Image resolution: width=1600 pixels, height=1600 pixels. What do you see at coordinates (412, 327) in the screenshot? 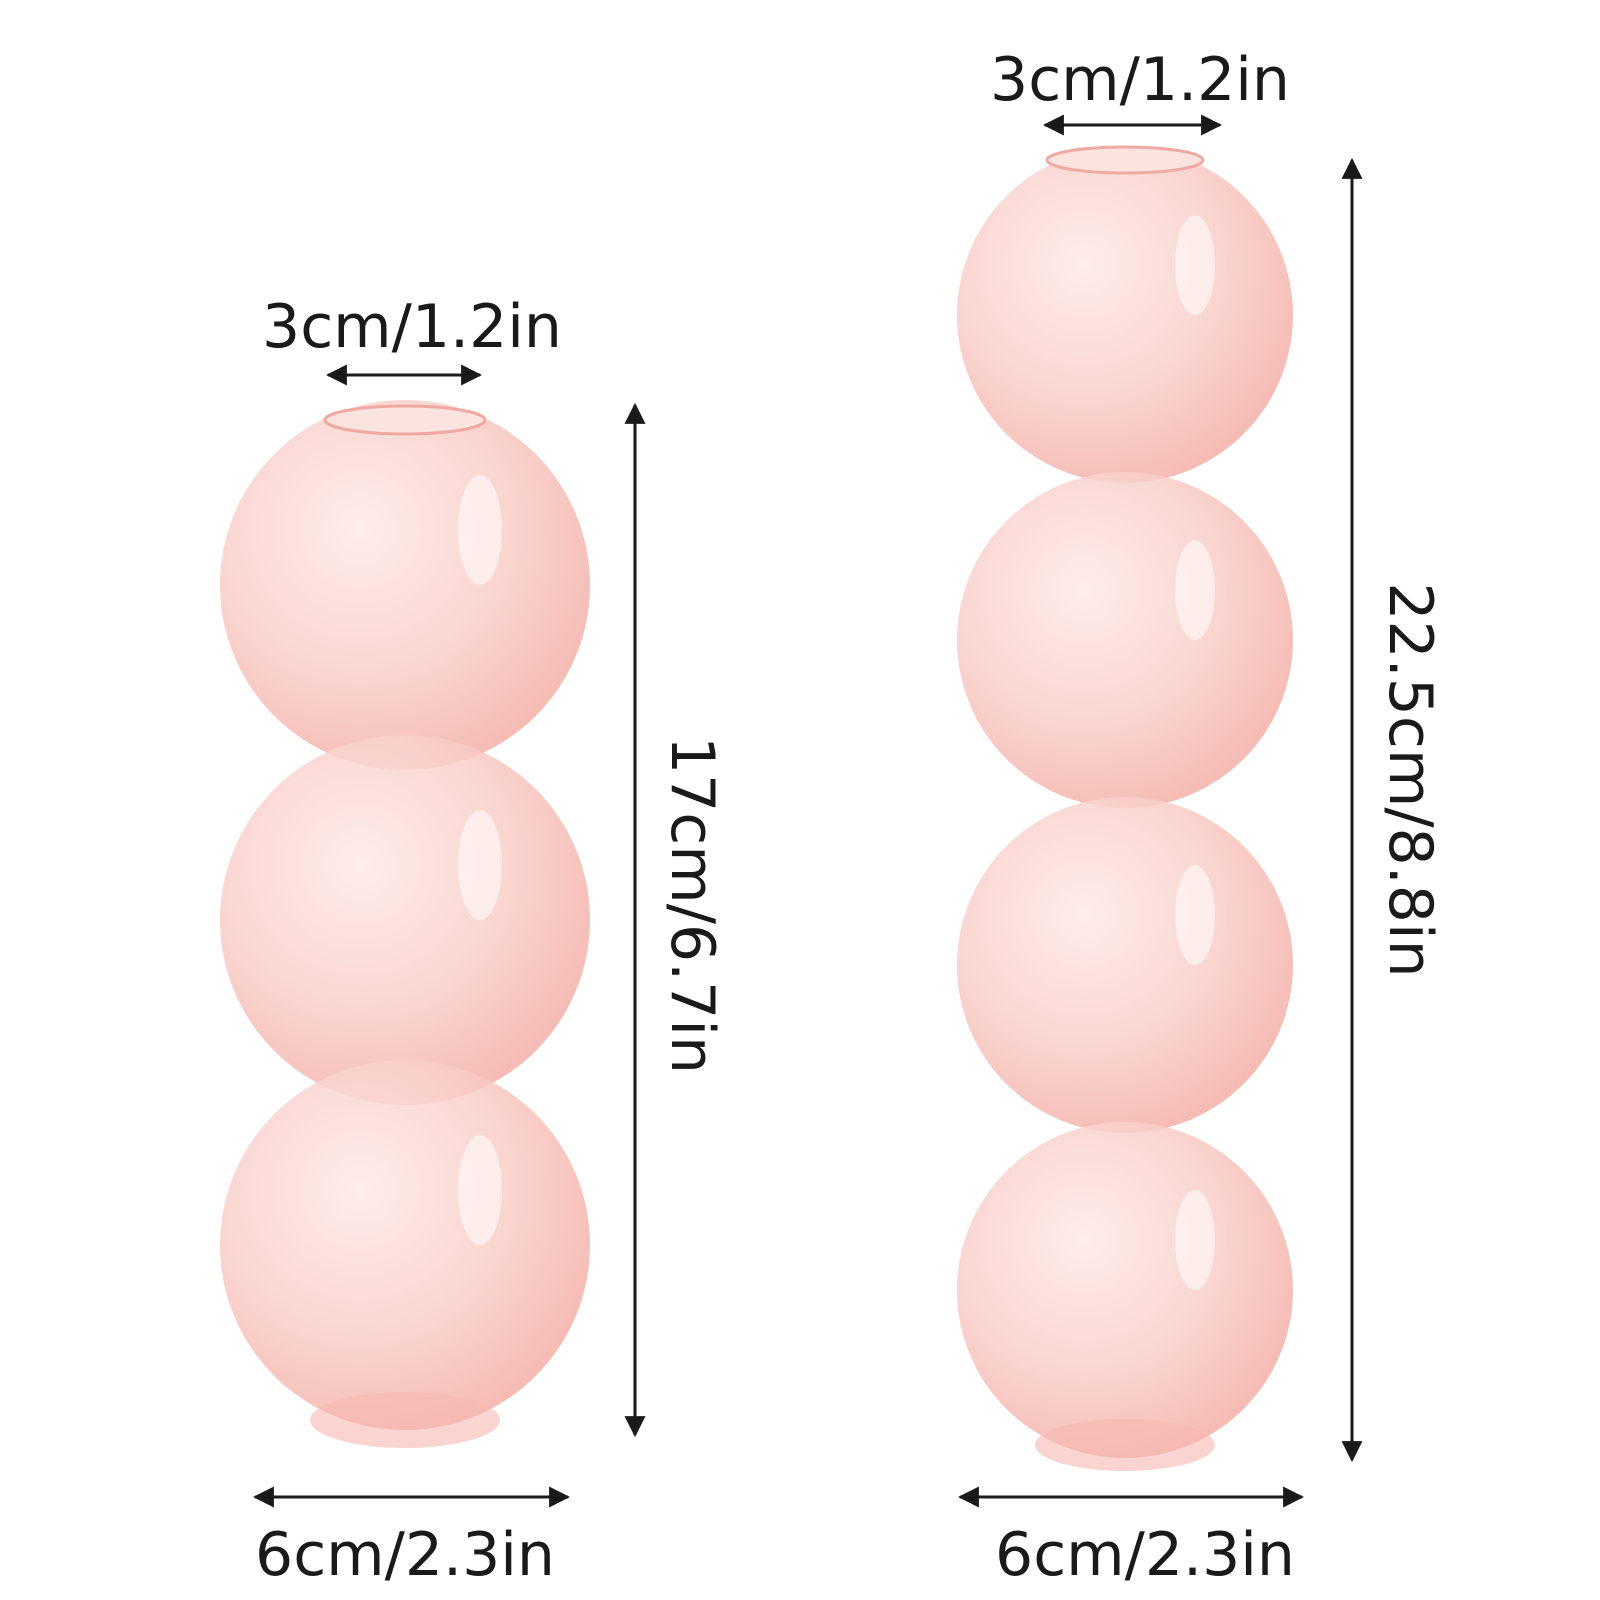
I see `small-vase-top-label: 3cm/1.2in` at bounding box center [412, 327].